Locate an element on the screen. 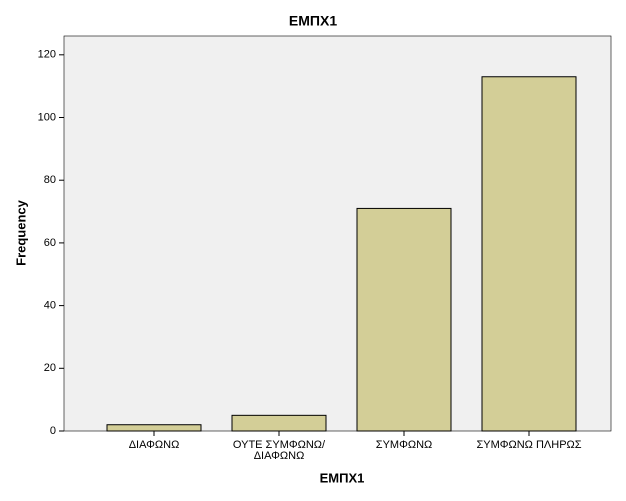 This screenshot has width=626, height=501. x-tick-label: ΟΥΤΕ ΣΥΜΦΩΝΩ/ΔΙΑΦΩΝΩ is located at coordinates (279, 450).